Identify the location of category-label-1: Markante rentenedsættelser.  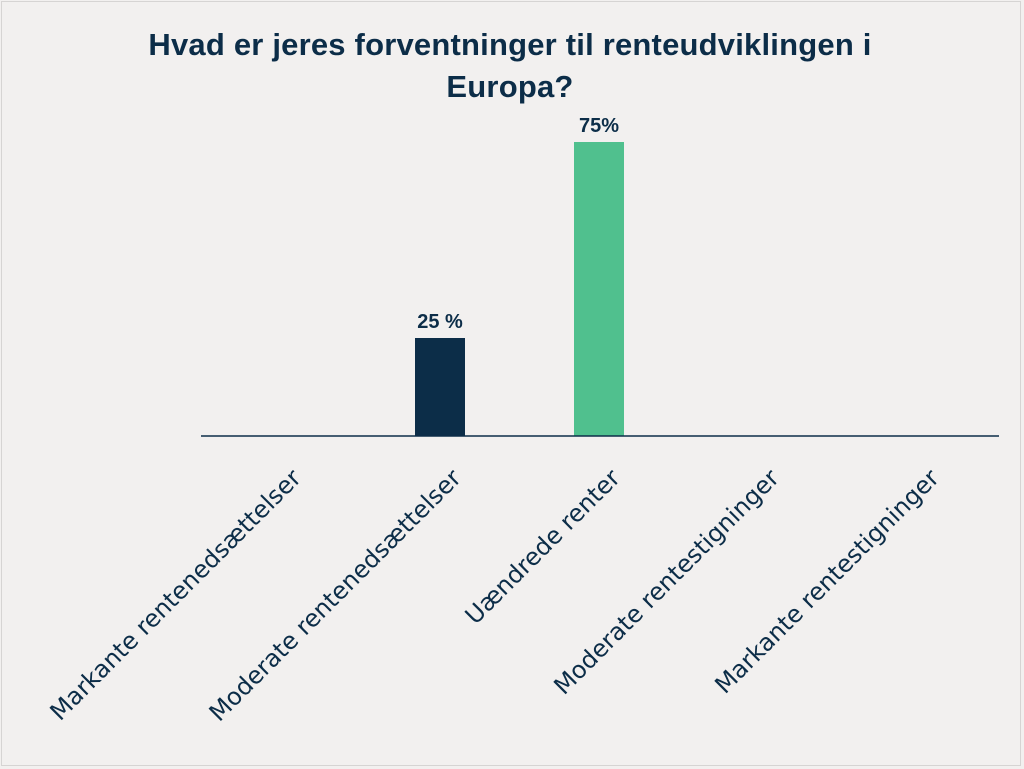
(176, 595).